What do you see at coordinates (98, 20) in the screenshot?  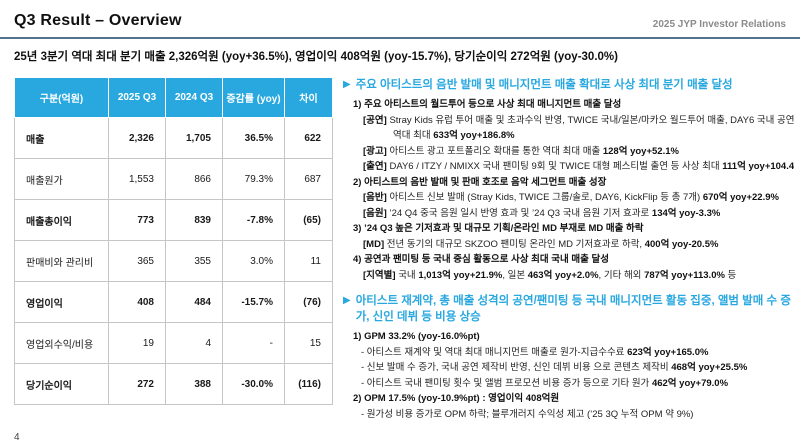 I see `page-title: Q3 Result – Overview` at bounding box center [98, 20].